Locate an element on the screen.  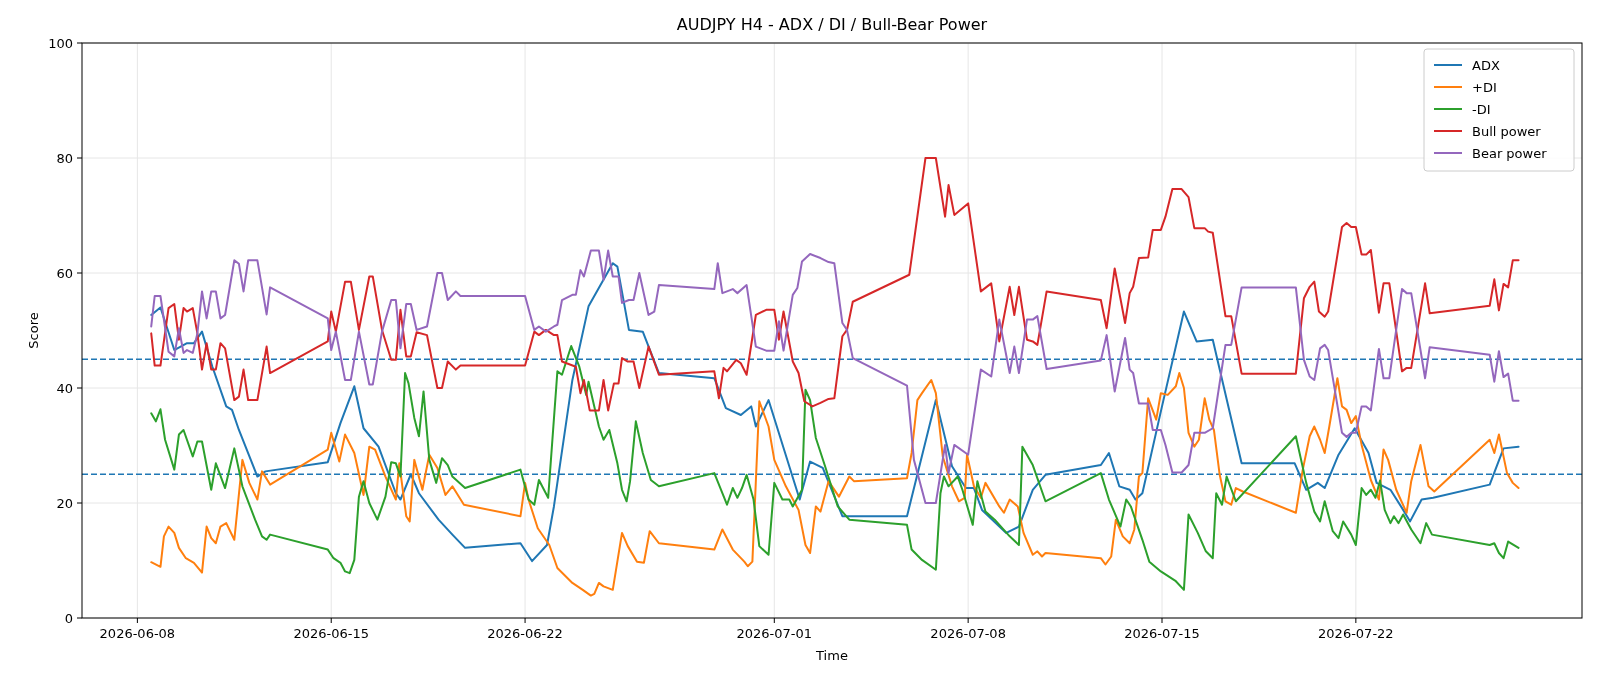
y-tick-label: 100 is located at coordinates (60, 43).